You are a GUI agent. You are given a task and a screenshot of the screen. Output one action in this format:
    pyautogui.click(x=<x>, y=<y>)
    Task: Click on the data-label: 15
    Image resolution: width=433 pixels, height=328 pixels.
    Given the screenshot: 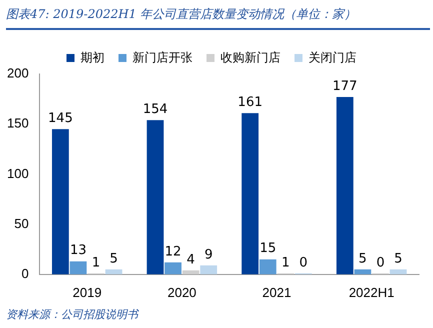 What is the action you would take?
    pyautogui.click(x=268, y=248)
    